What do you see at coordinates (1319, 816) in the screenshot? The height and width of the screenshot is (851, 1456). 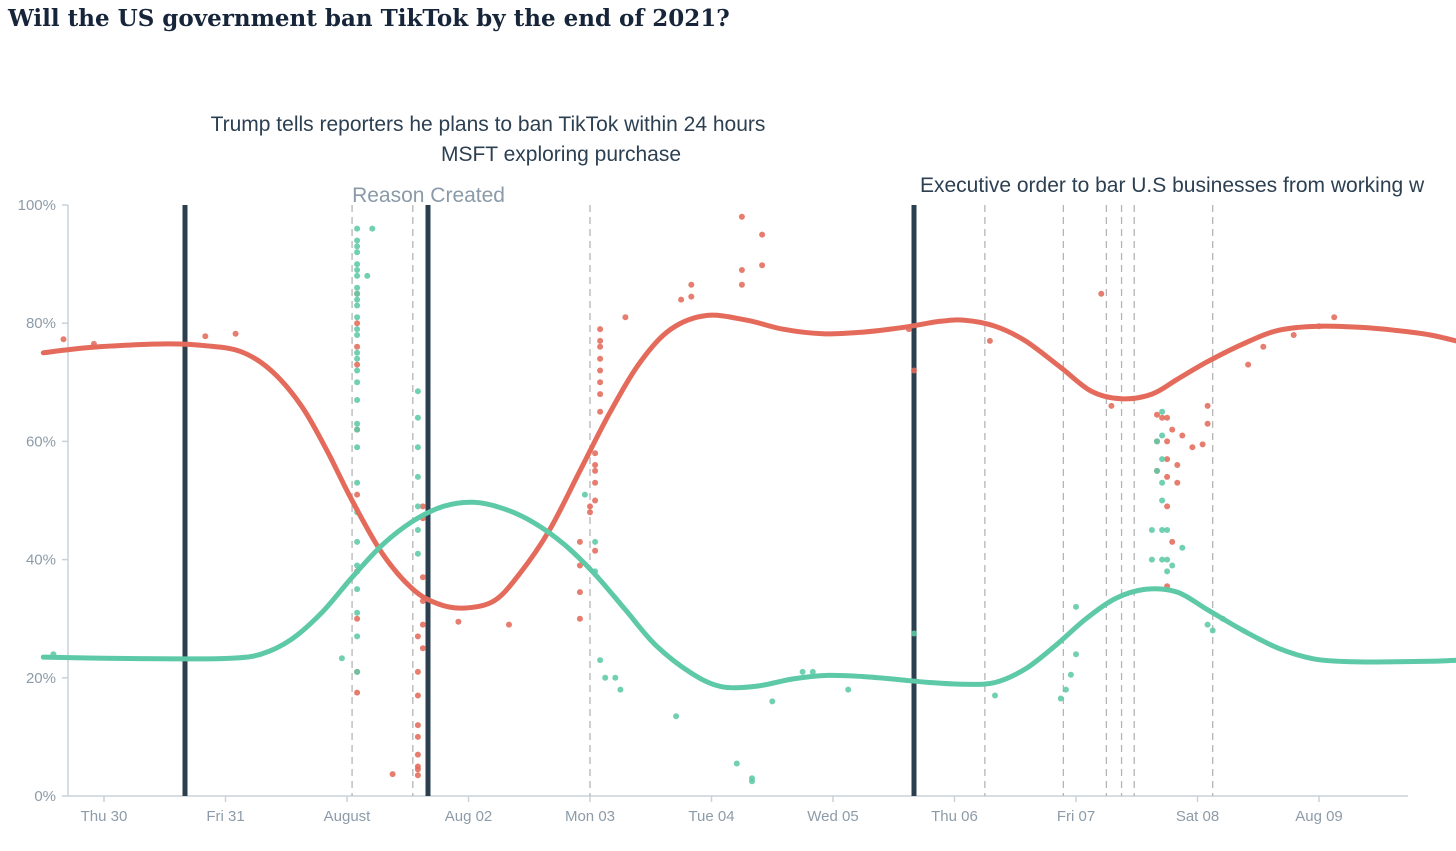 I see `x-tick-label: Aug 09` at bounding box center [1319, 816].